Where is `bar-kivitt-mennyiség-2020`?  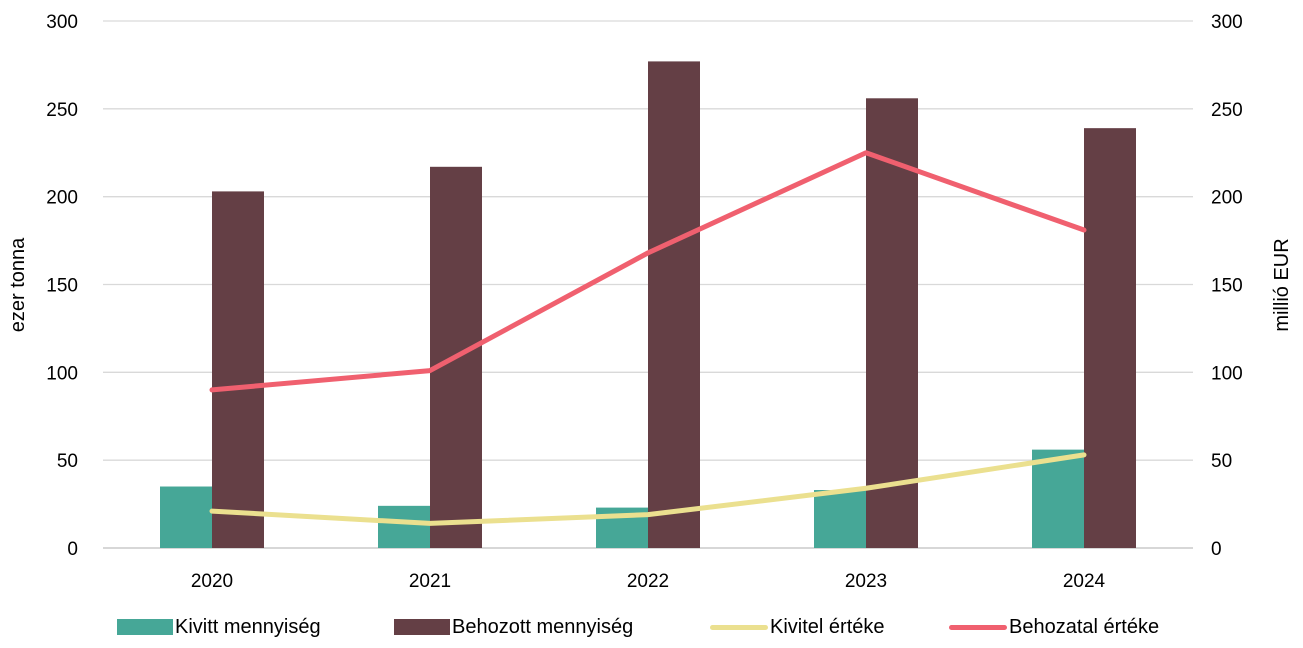
bar-kivitt-mennyiség-2020 is located at coordinates (186, 517).